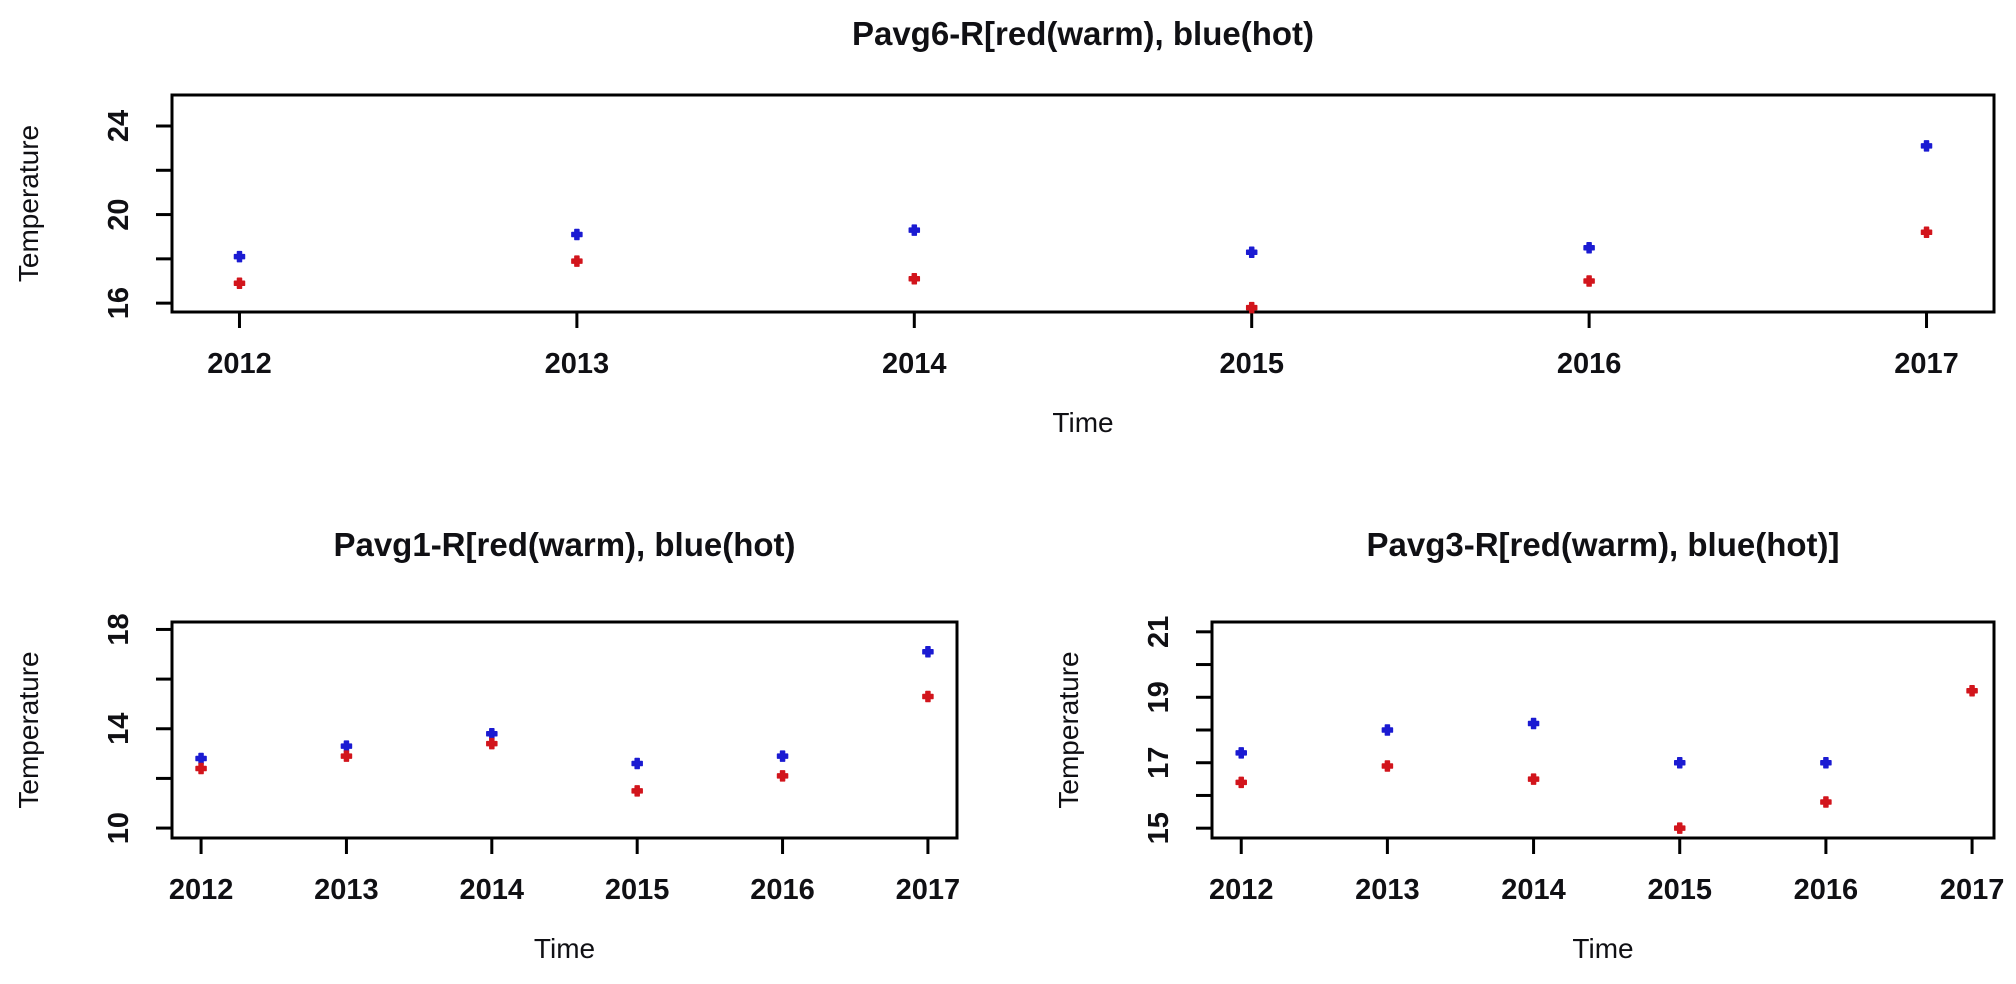 The image size is (2016, 984). What do you see at coordinates (1083, 33) in the screenshot?
I see `chart-title: Pavg6-R[red(warm), blue(hot)` at bounding box center [1083, 33].